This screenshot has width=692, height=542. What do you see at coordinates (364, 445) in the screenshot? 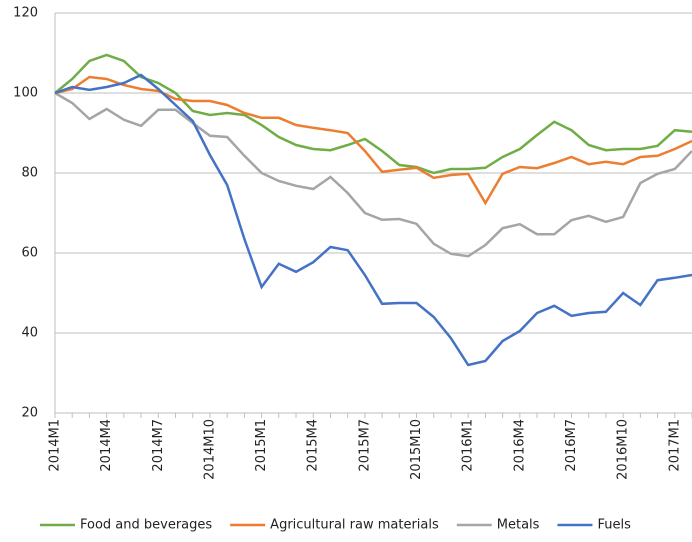
I see `x-tick-label: 2015M7` at bounding box center [364, 445].